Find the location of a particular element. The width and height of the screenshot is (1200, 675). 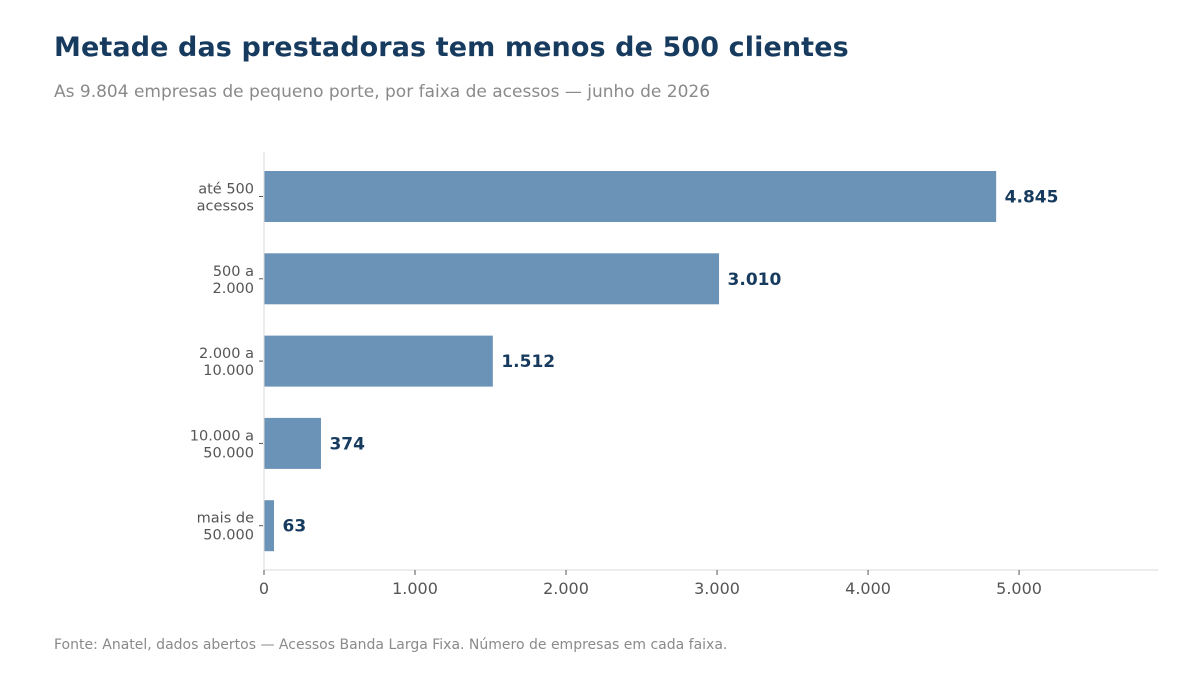

value-label: 374 is located at coordinates (347, 444).